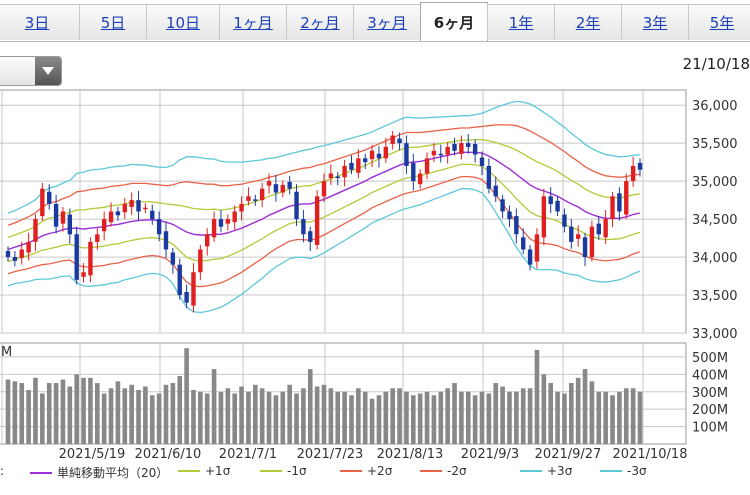 The width and height of the screenshot is (750, 495). I want to click on tab-3-months: 3ヶ月, so click(387, 22).